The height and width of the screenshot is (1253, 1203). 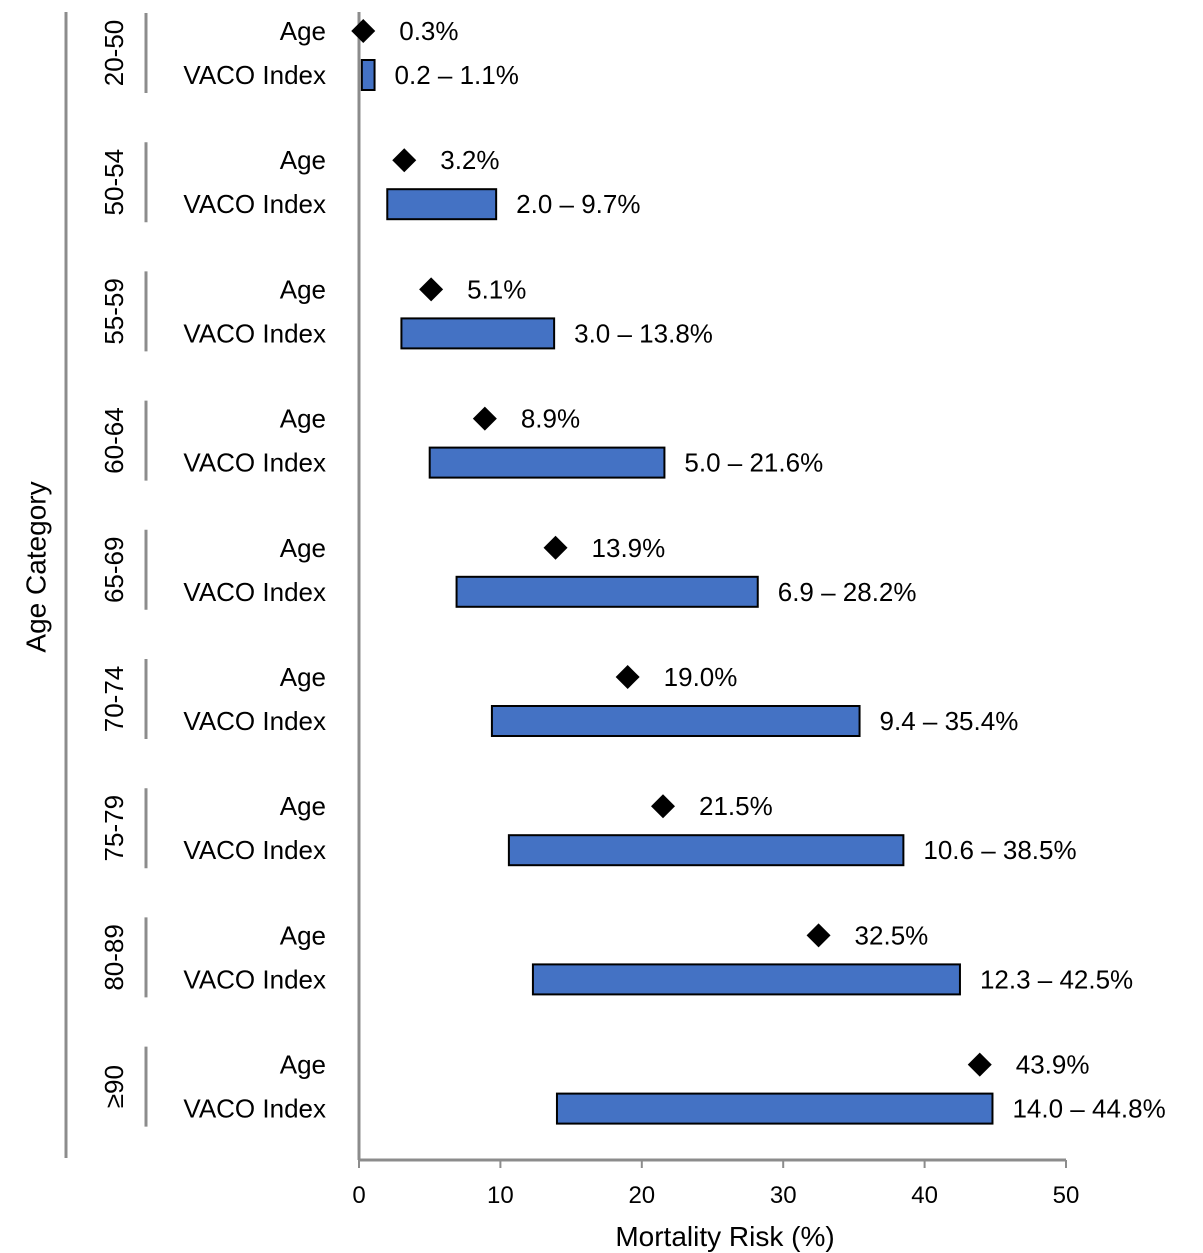 I want to click on age-value-label: 43.9%, so click(x=1053, y=1065).